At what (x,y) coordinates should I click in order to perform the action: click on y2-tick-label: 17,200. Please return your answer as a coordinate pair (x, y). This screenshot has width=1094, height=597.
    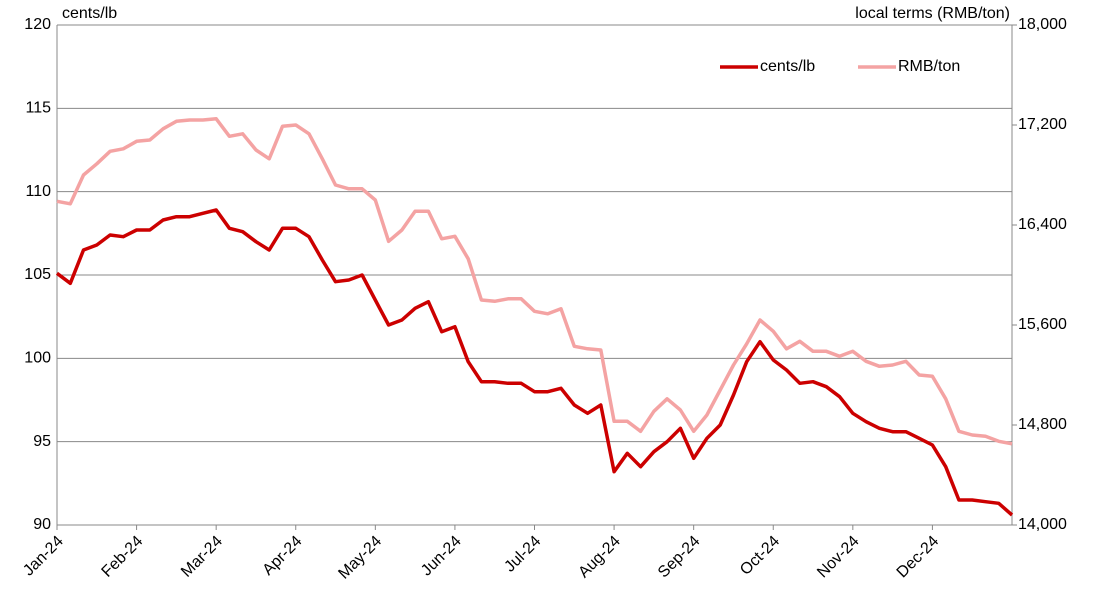
    Looking at the image, I should click on (1042, 124).